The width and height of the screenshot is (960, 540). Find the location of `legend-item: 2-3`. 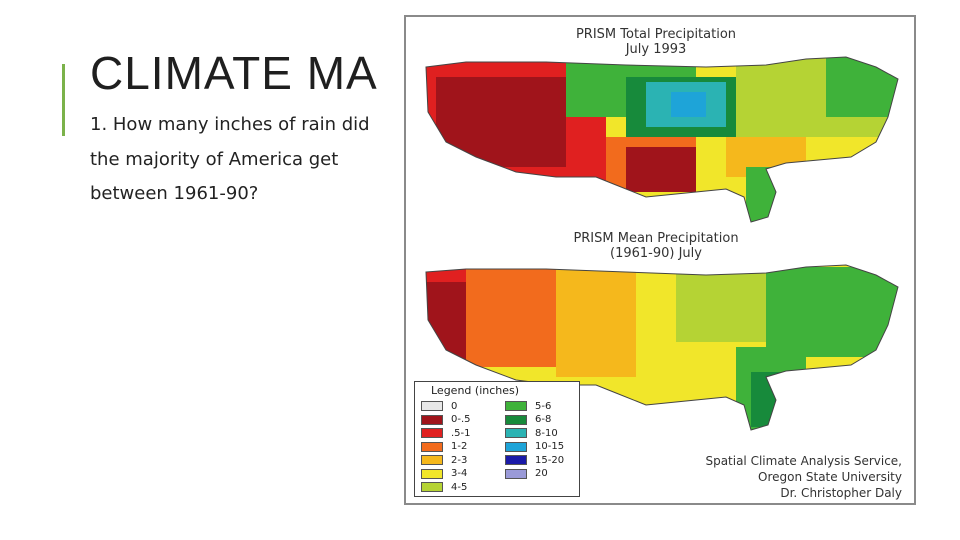

legend-item: 2-3 is located at coordinates (444, 460).